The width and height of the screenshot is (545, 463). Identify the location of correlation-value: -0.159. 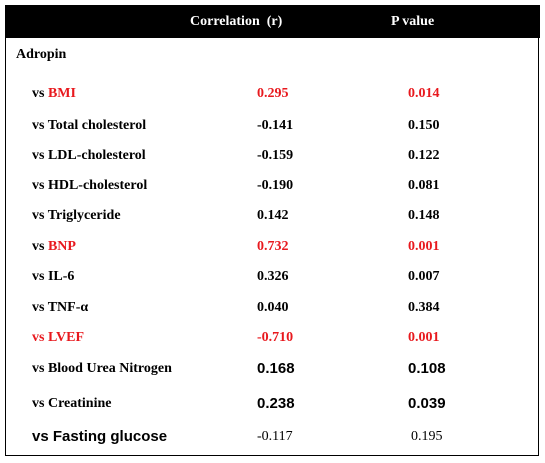
(275, 155).